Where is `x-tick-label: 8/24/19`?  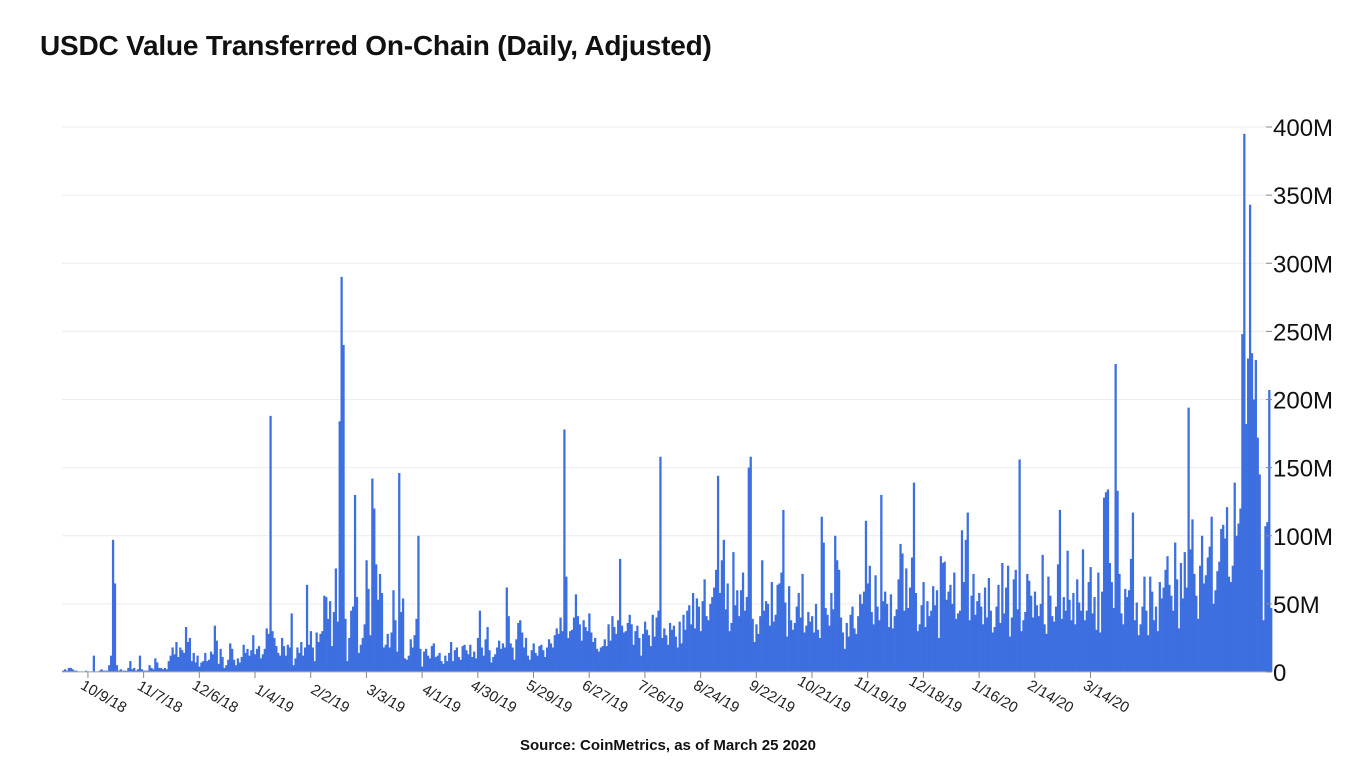 x-tick-label: 8/24/19 is located at coordinates (716, 697).